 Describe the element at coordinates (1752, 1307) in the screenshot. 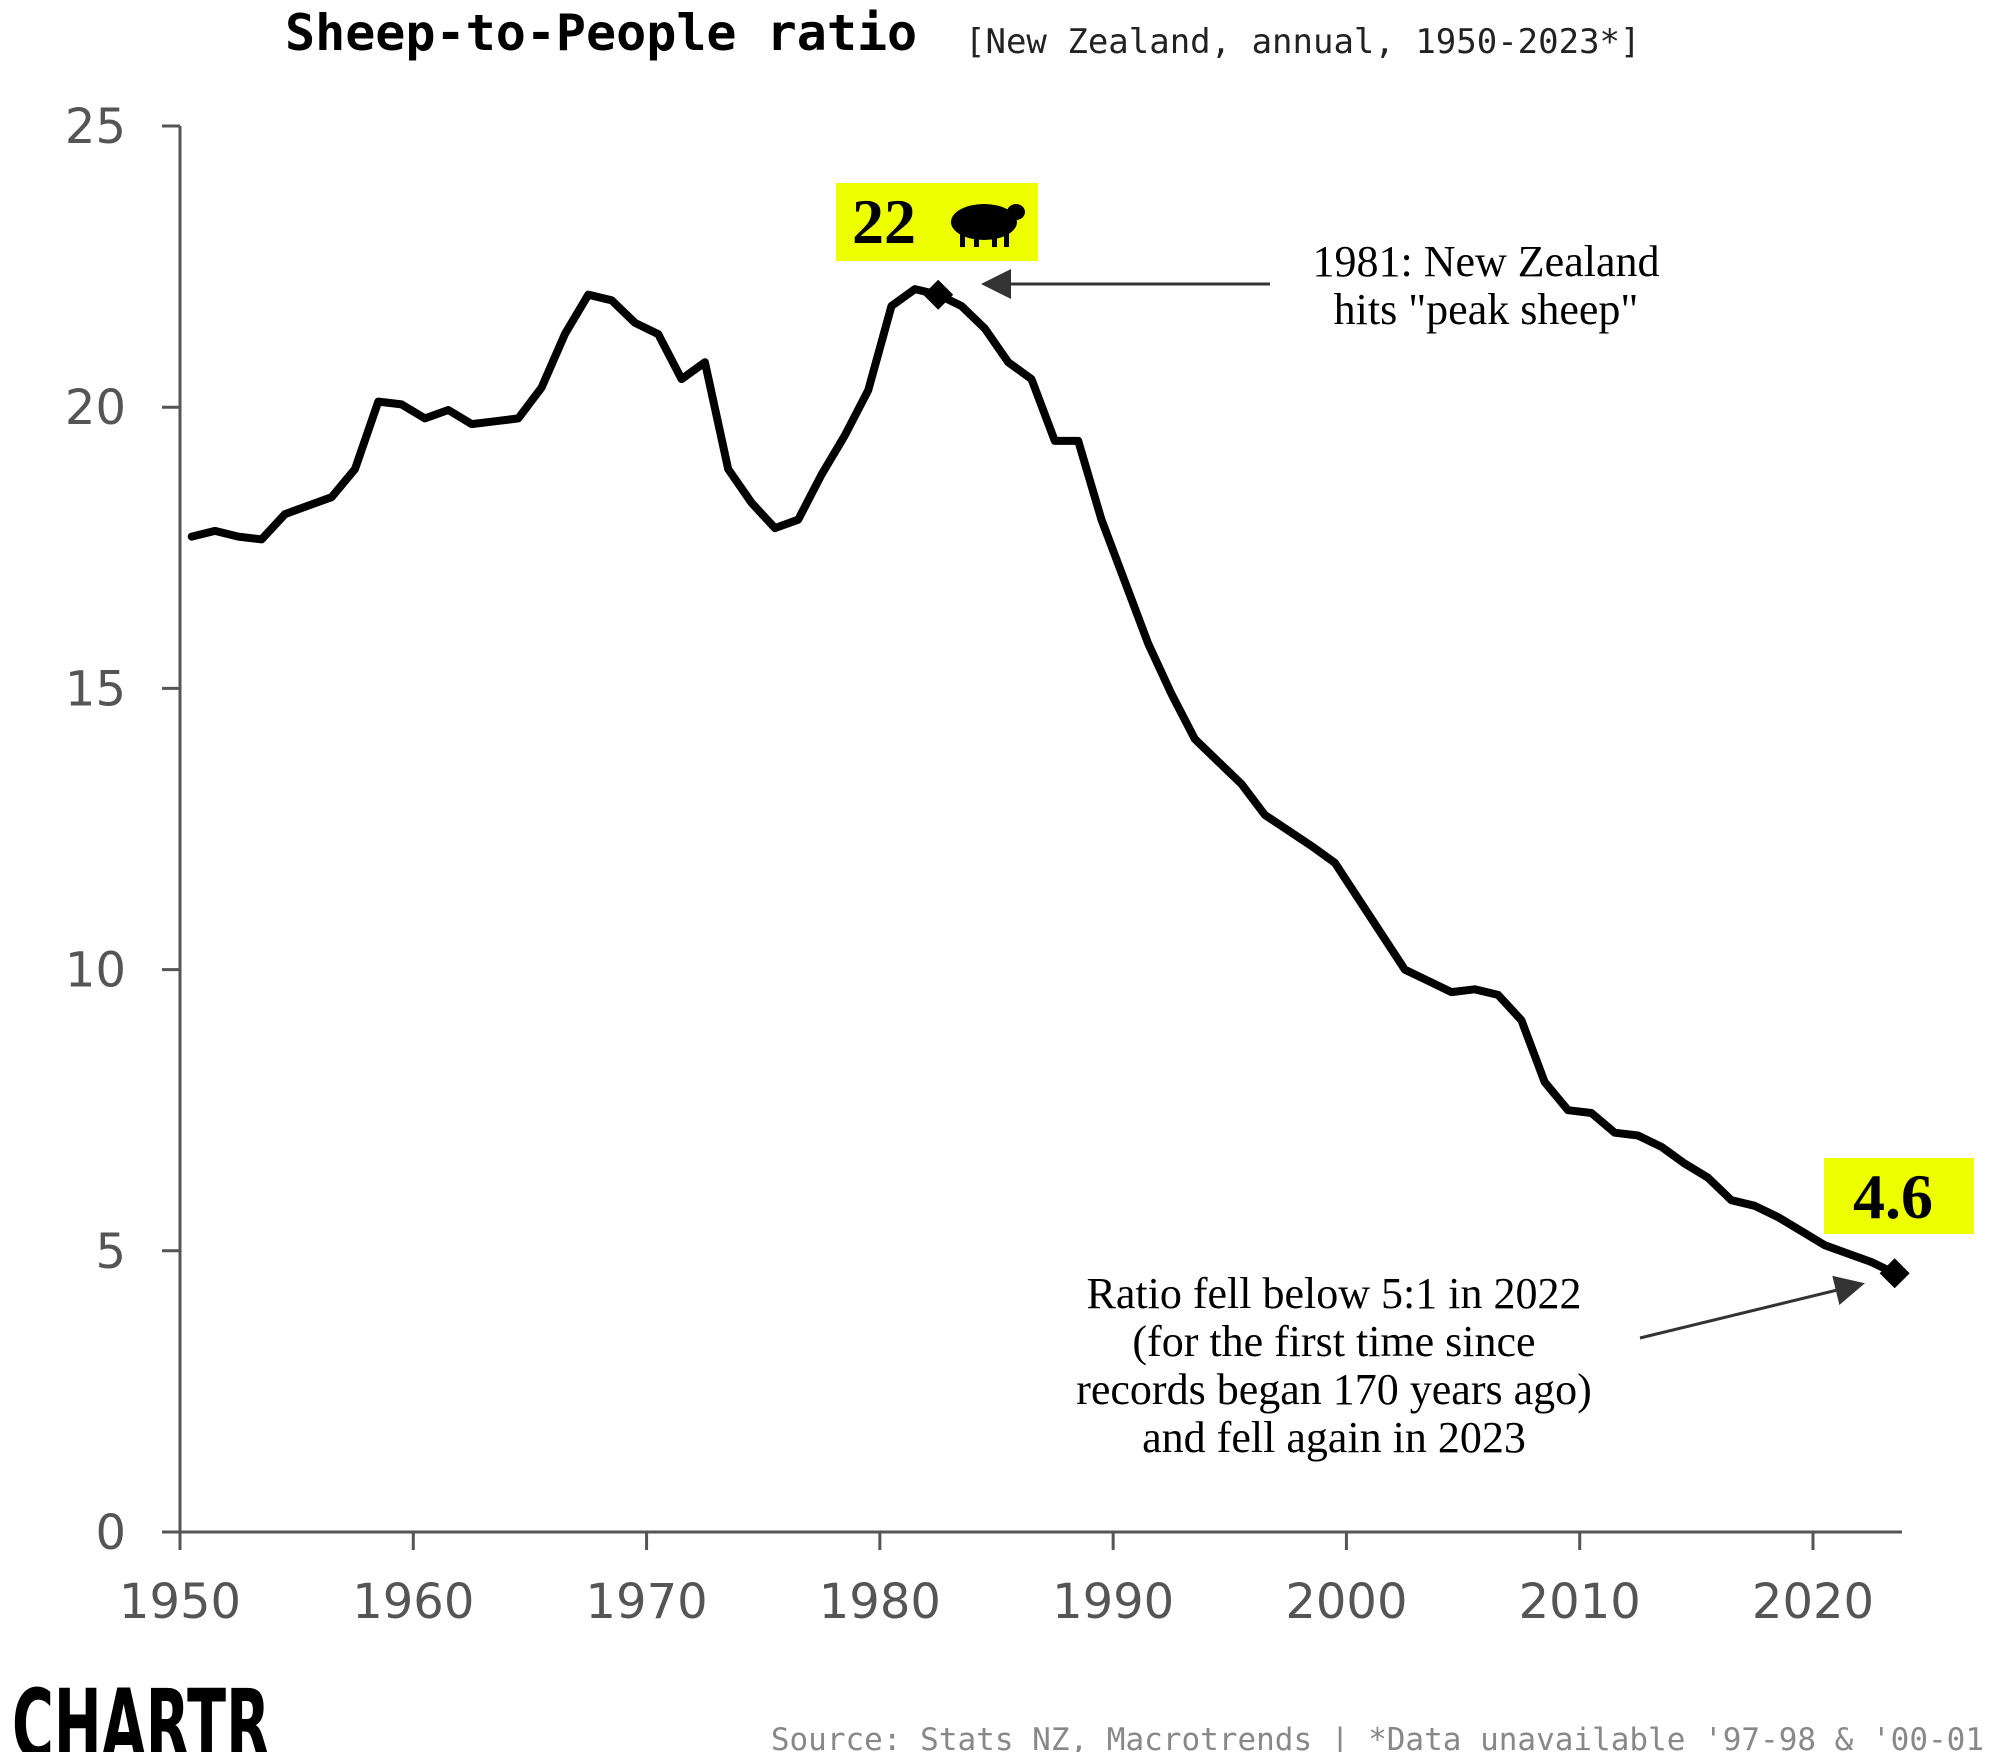

I see `annotation-latest-arrow` at that location.